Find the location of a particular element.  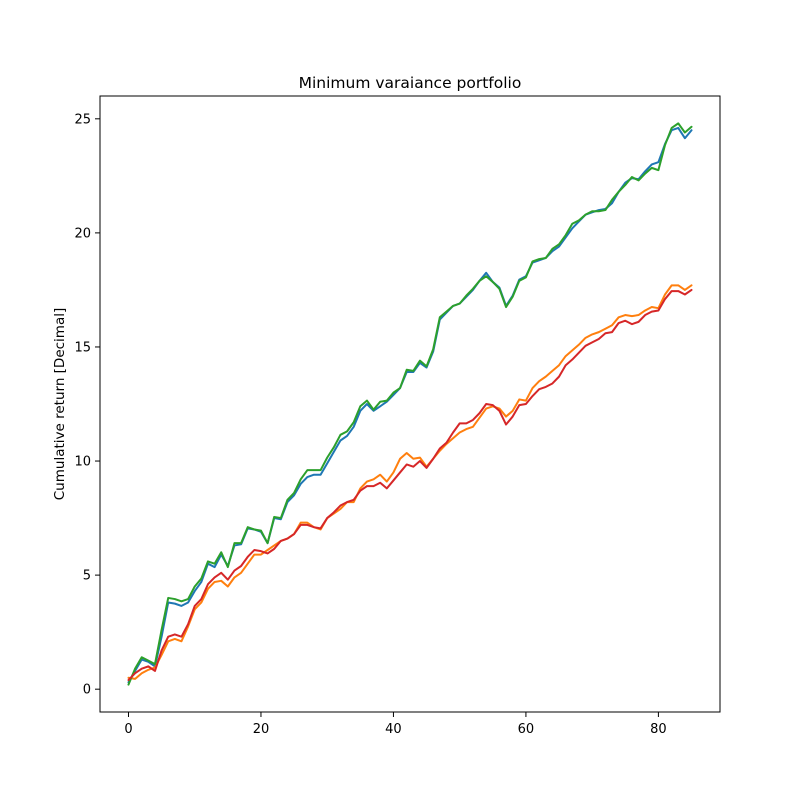

y-tick-label: 25 is located at coordinates (82, 119).